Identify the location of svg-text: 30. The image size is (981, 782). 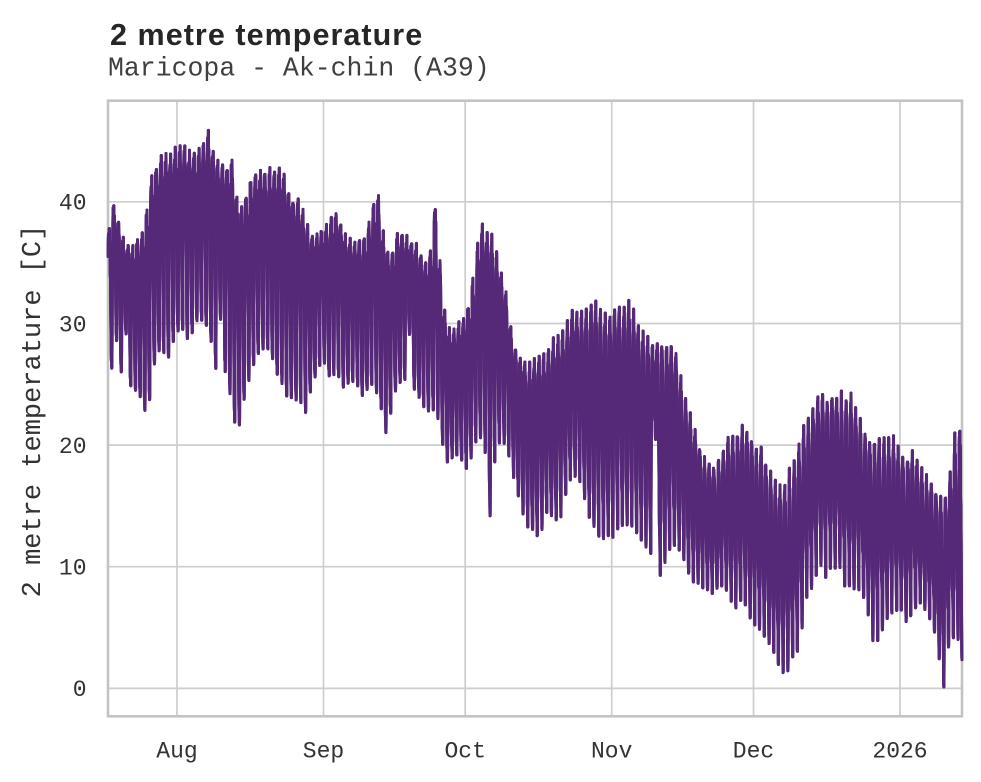
(73, 325).